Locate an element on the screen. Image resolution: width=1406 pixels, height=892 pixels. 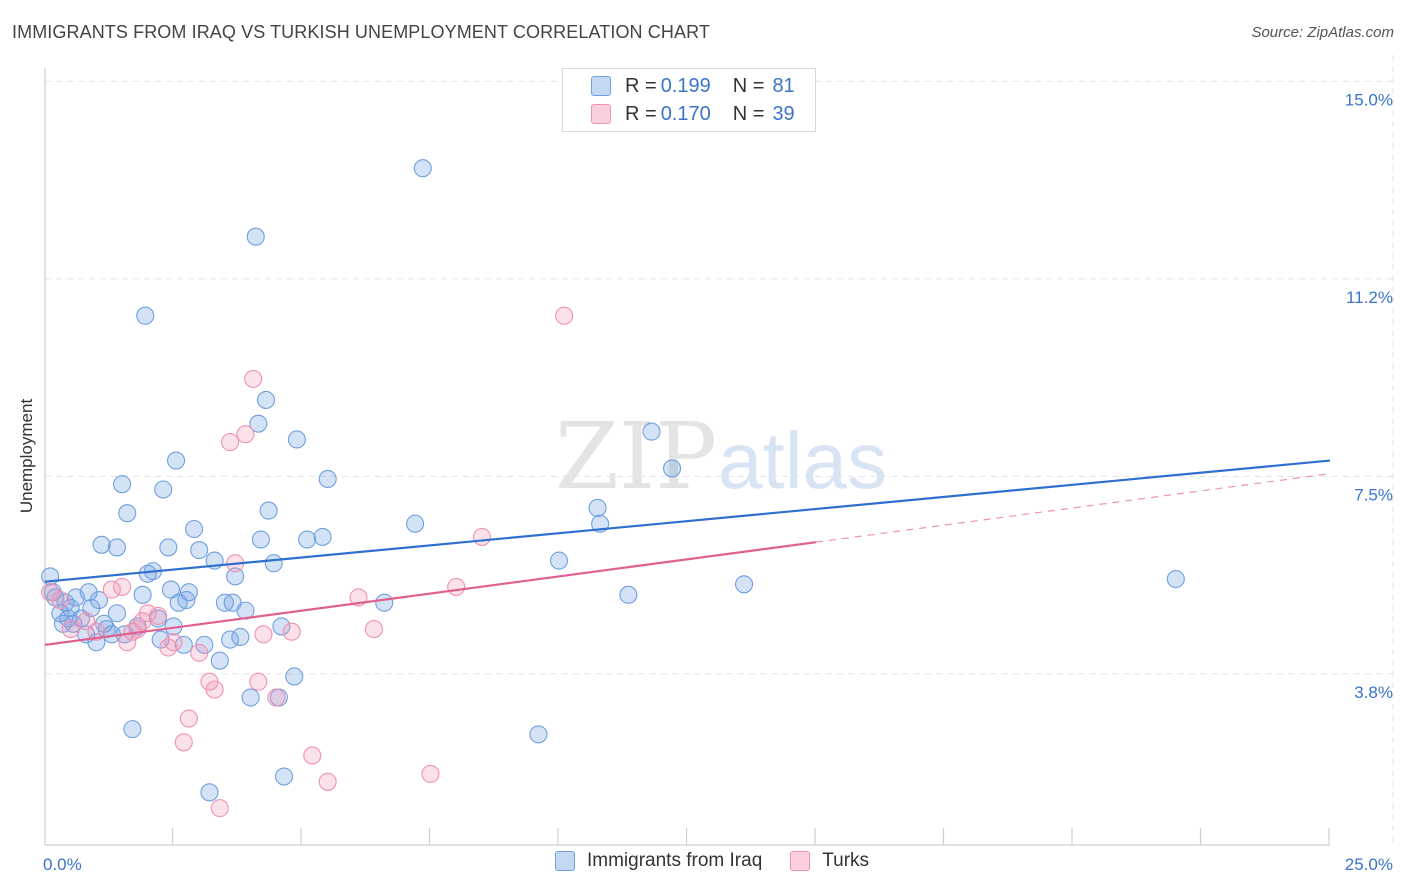
legend-swatch-iraq is located at coordinates (601, 86).